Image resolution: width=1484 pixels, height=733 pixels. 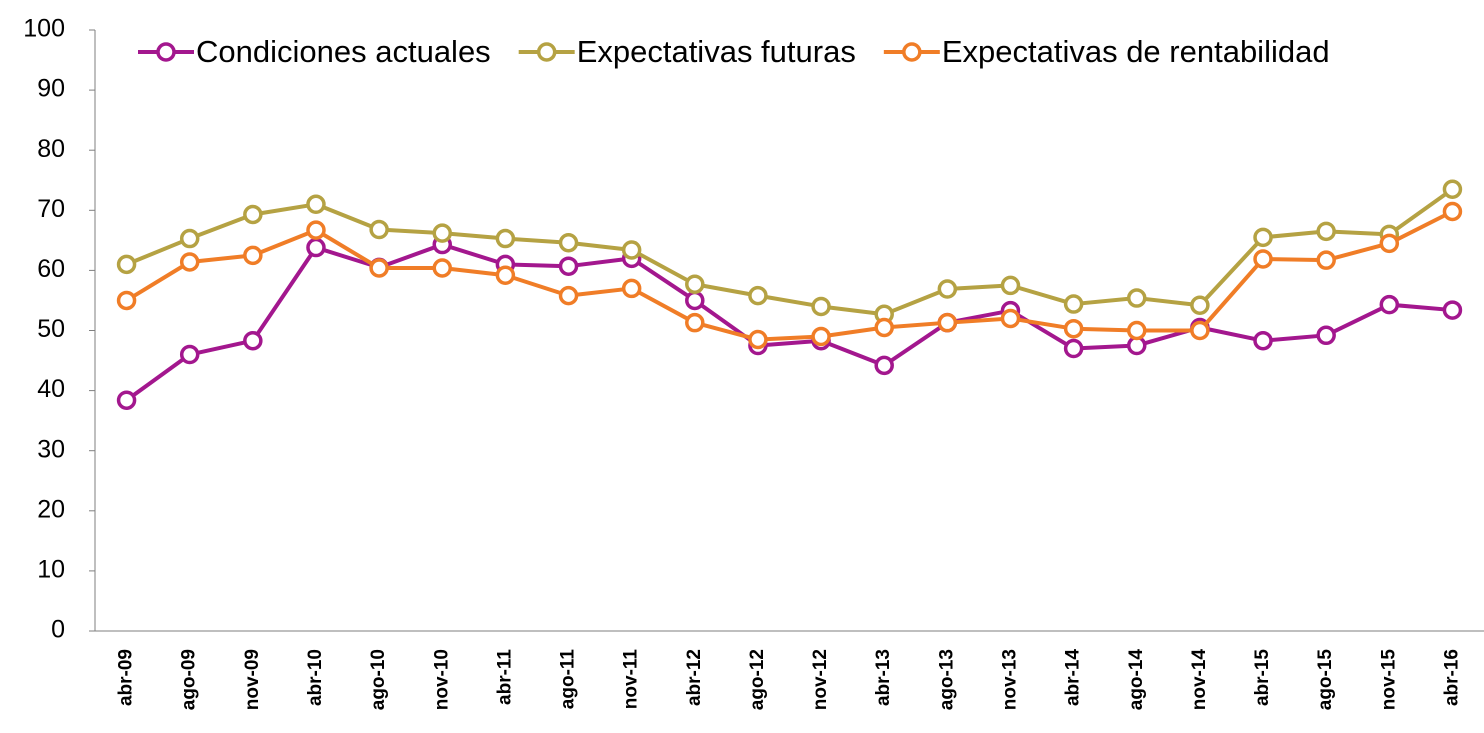 I want to click on legend-label: Condiciones actuales, so click(x=343, y=51).